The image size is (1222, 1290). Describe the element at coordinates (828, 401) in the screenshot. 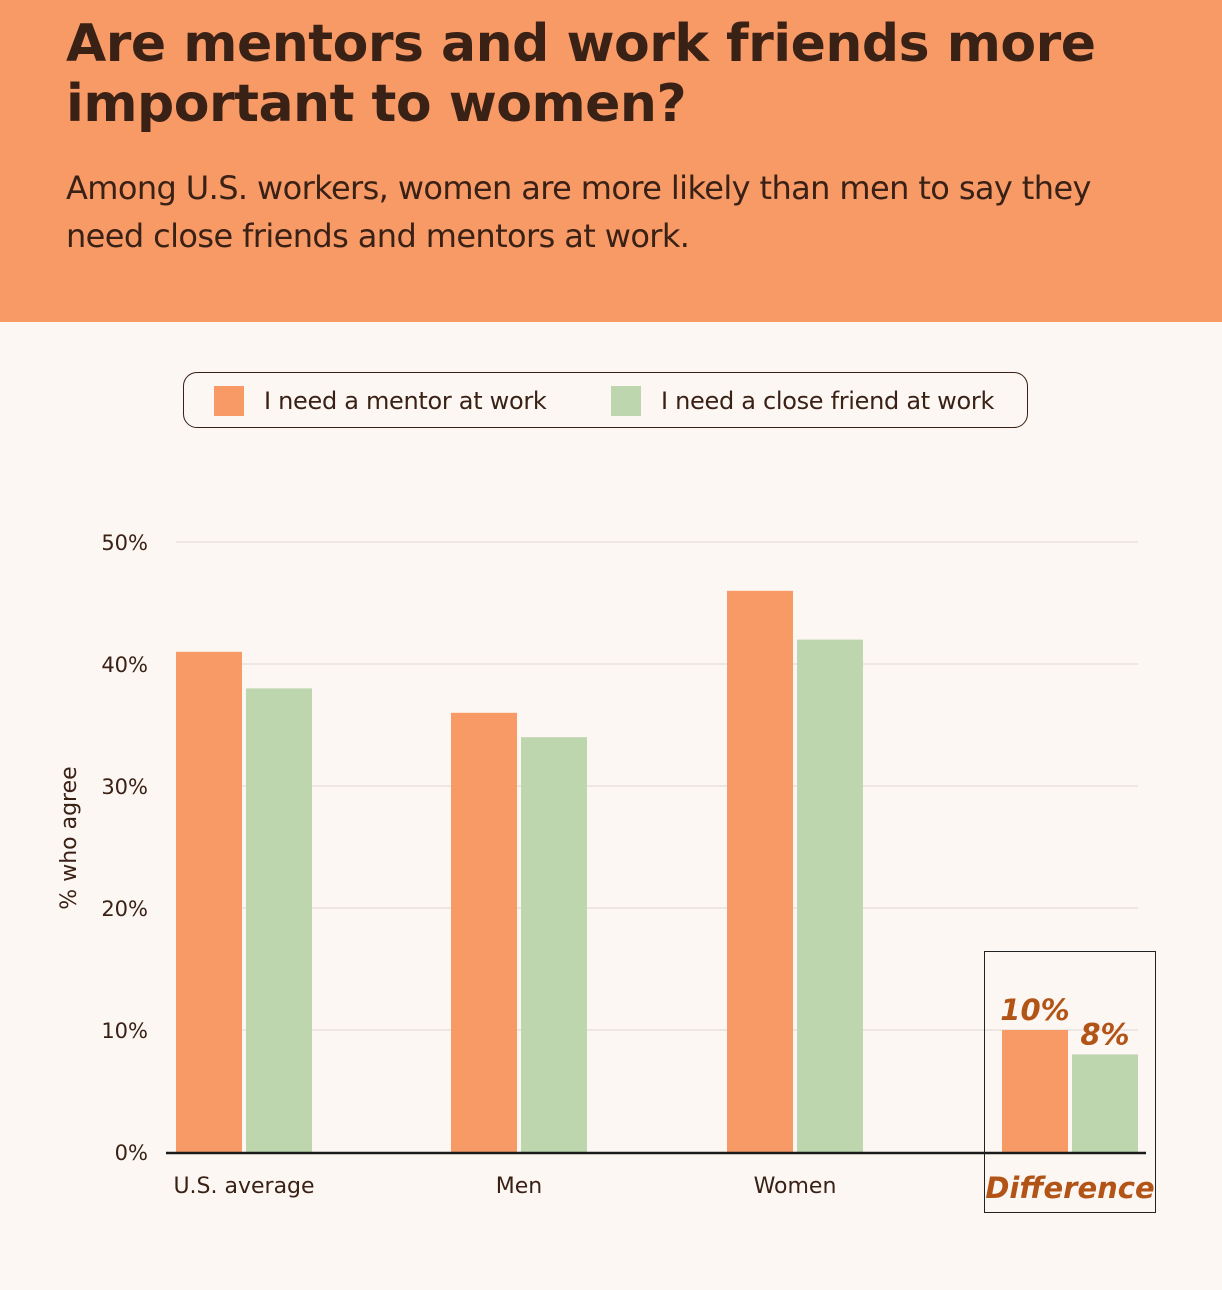

I see `legend-label-friend: I need a close friend at work` at that location.